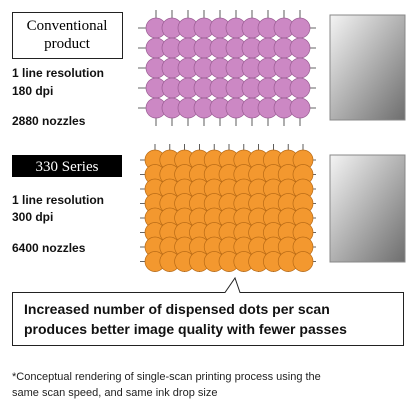 The height and width of the screenshot is (414, 420). Describe the element at coordinates (49, 121) in the screenshot. I see `spec-text: 2880 nozzles` at that location.